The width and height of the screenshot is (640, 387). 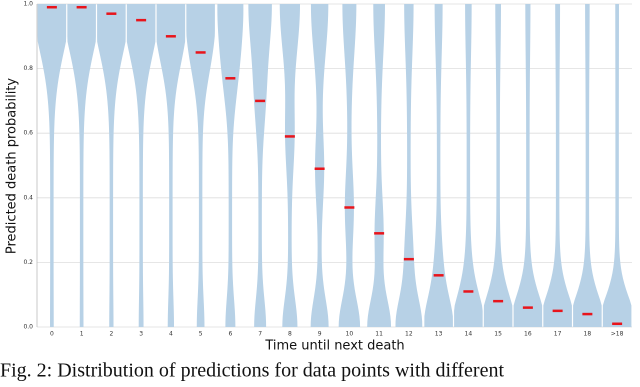 What do you see at coordinates (498, 334) in the screenshot?
I see `x-tick-label: 15` at bounding box center [498, 334].